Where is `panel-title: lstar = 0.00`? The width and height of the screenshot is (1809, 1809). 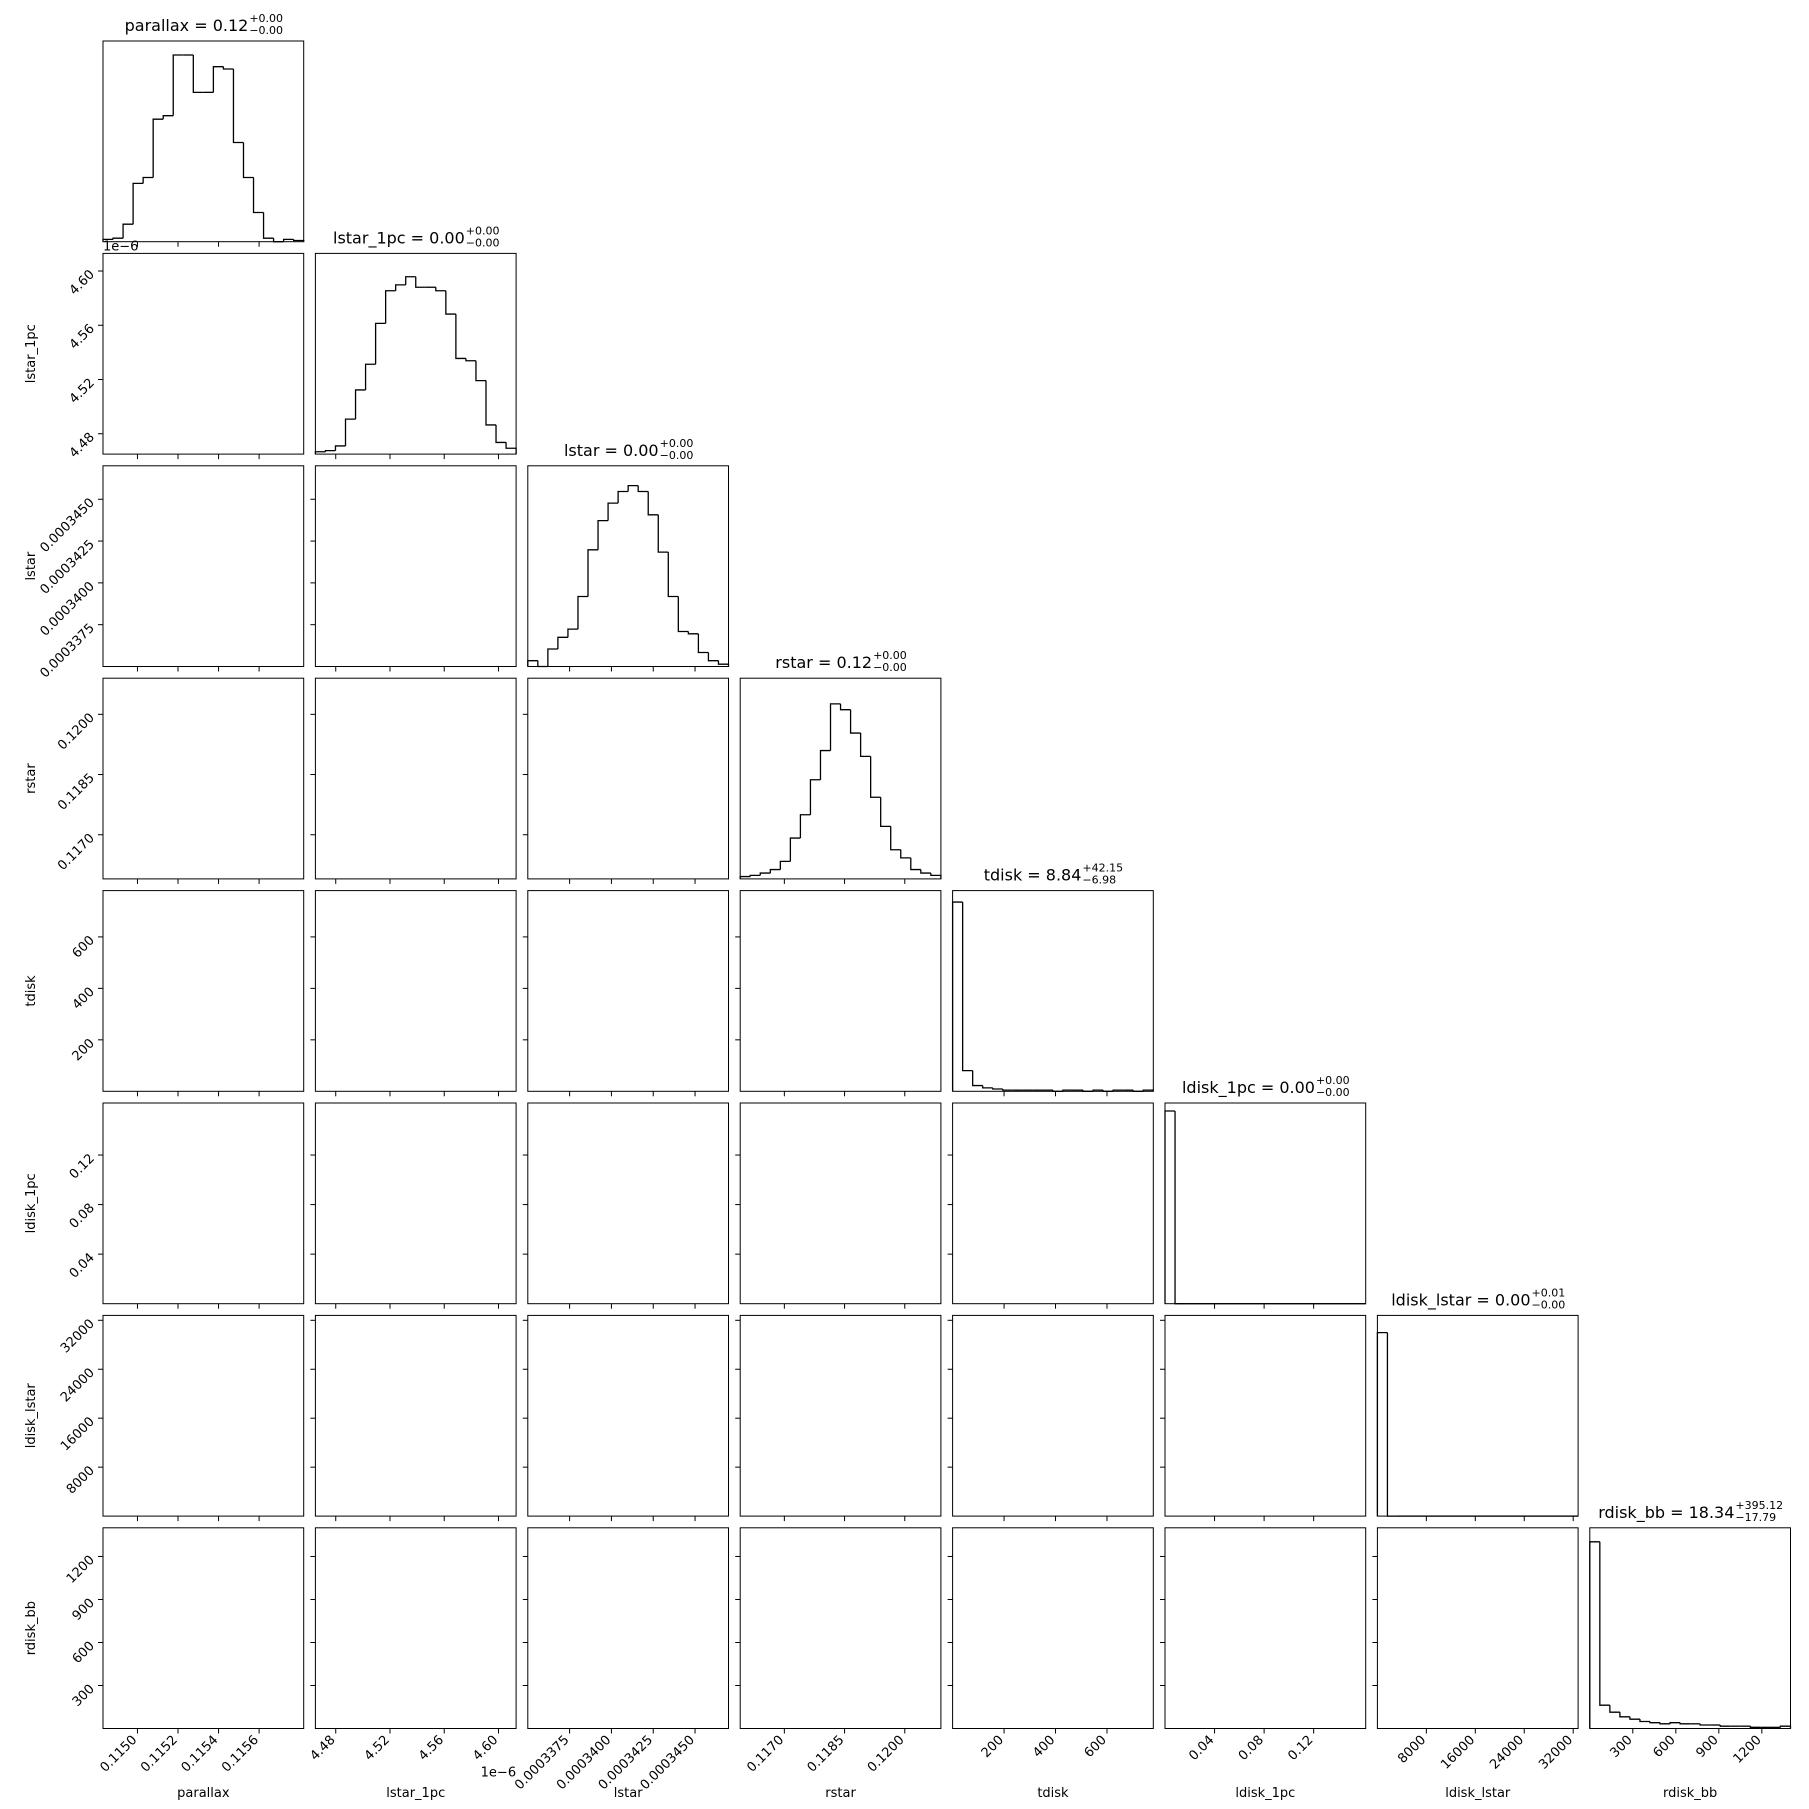
panel-title: lstar = 0.00 is located at coordinates (611, 450).